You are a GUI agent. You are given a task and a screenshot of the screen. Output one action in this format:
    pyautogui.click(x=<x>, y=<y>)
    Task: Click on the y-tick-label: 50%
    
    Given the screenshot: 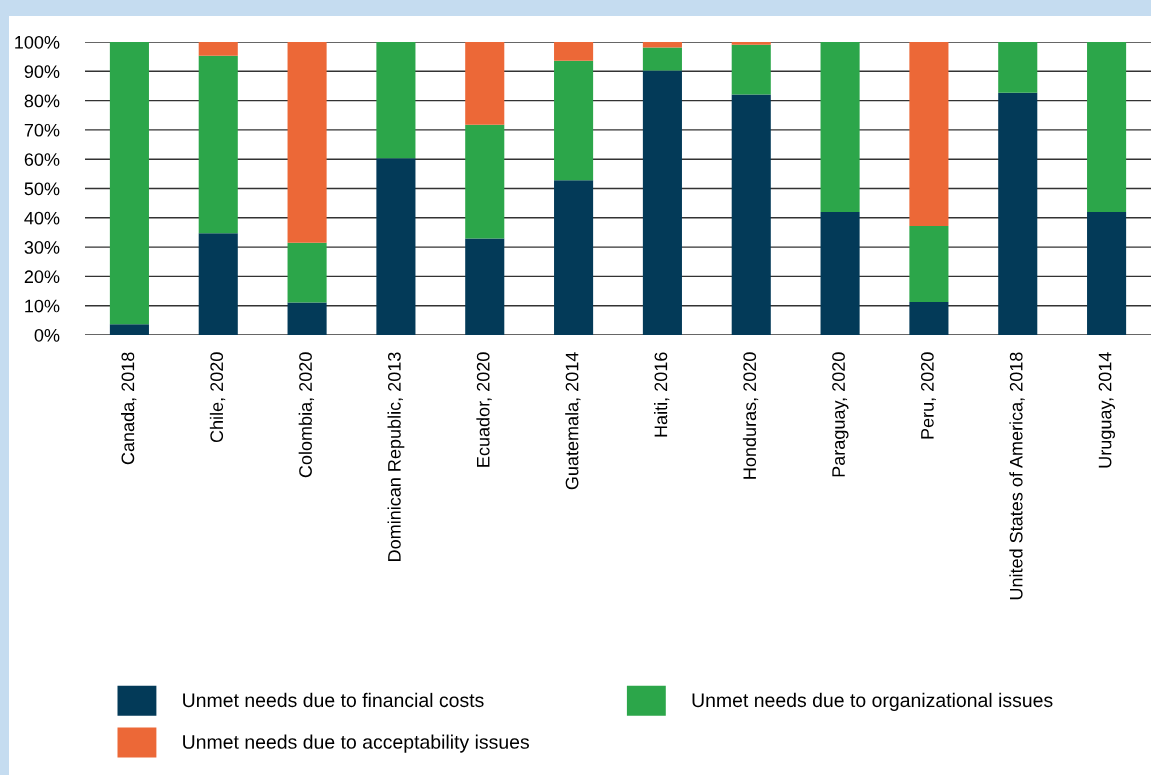 What is the action you would take?
    pyautogui.click(x=42, y=189)
    